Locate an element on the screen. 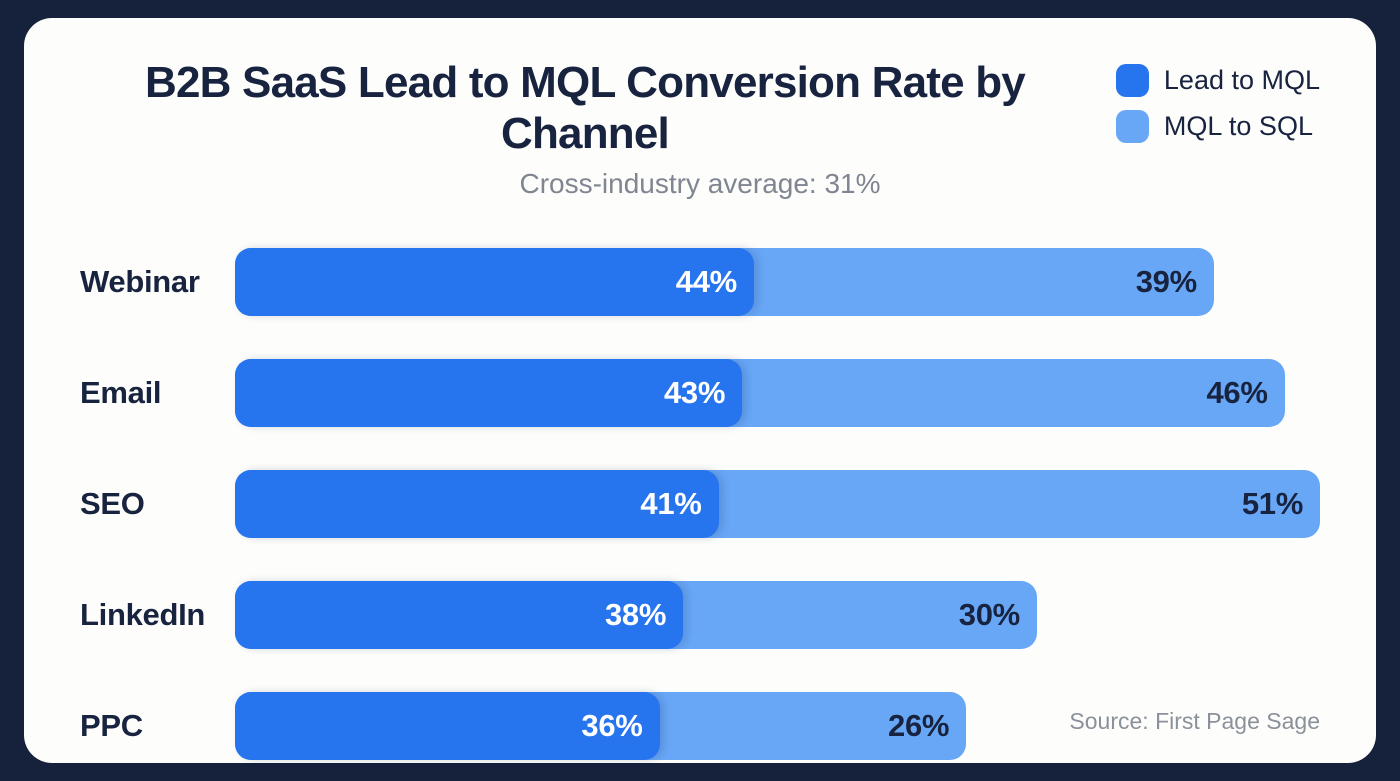  category-label: Webinar is located at coordinates (140, 282).